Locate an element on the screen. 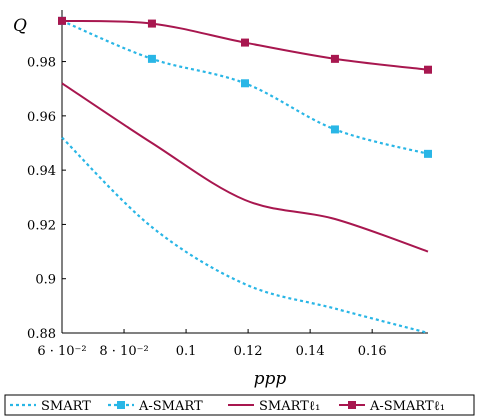  x-axis-label: ppp is located at coordinates (270, 379).